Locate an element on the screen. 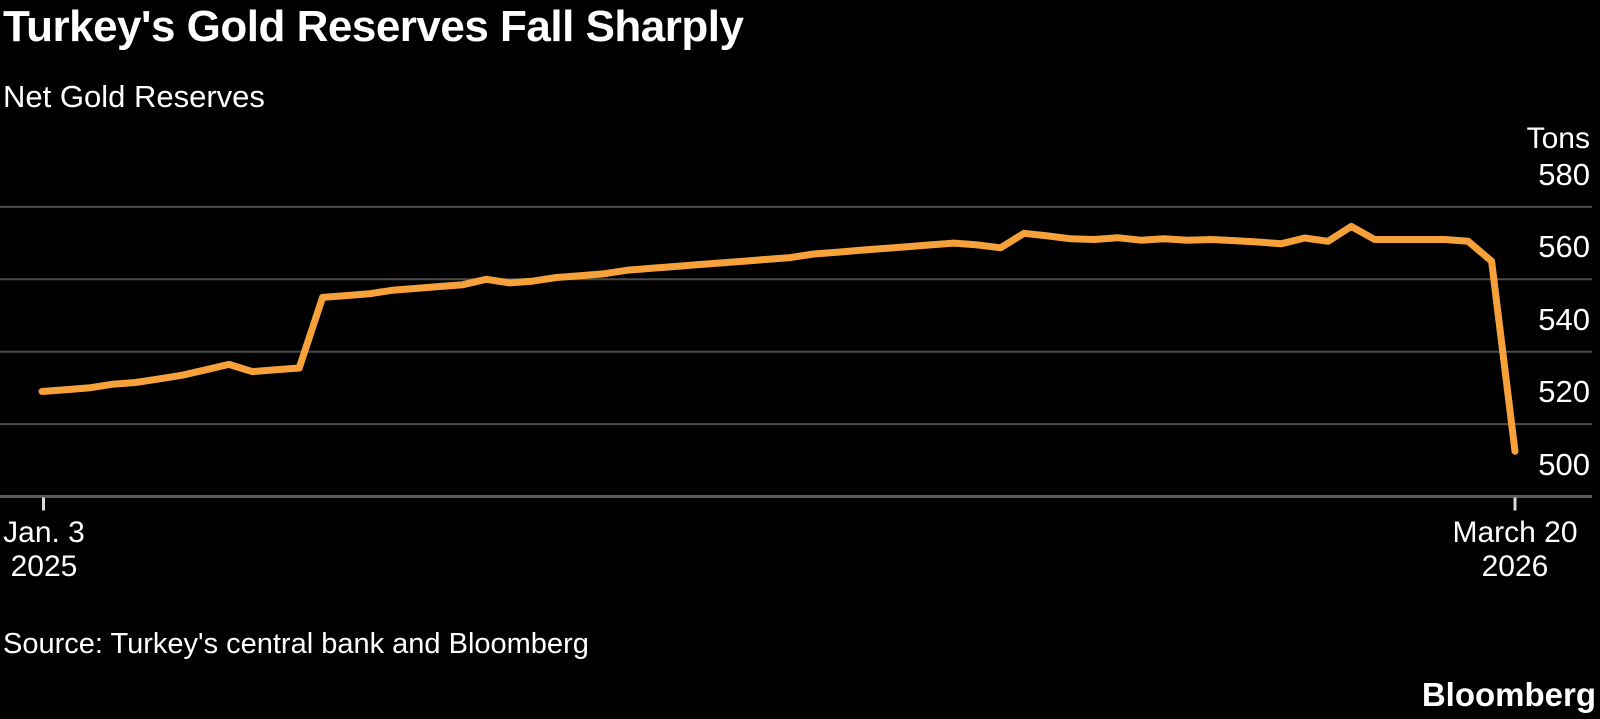 The image size is (1600, 719). y-tick-label-500: 500 is located at coordinates (1564, 464).